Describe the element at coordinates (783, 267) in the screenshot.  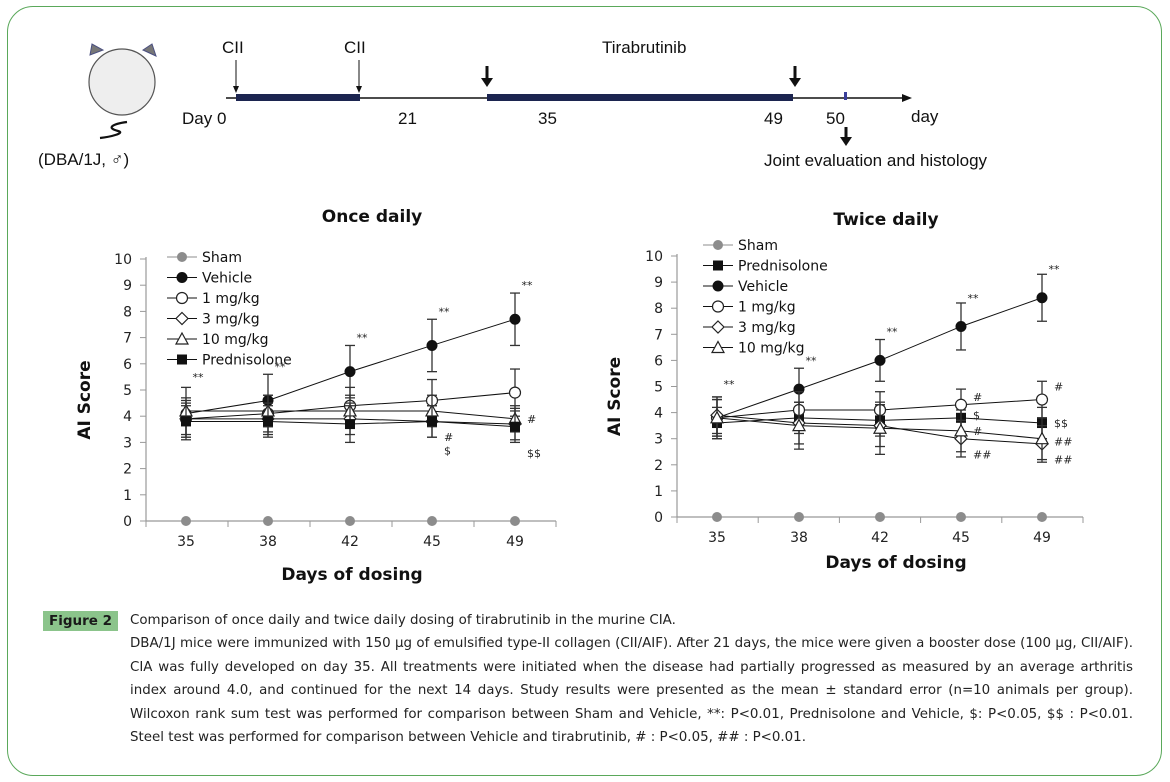
I see `legend-label: Prednisolone` at that location.